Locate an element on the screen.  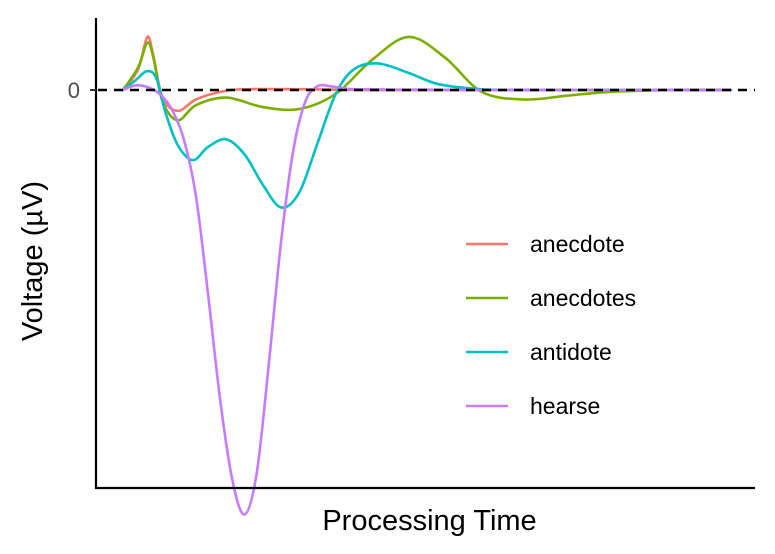
y-tick-label: 0 is located at coordinates (74, 90).